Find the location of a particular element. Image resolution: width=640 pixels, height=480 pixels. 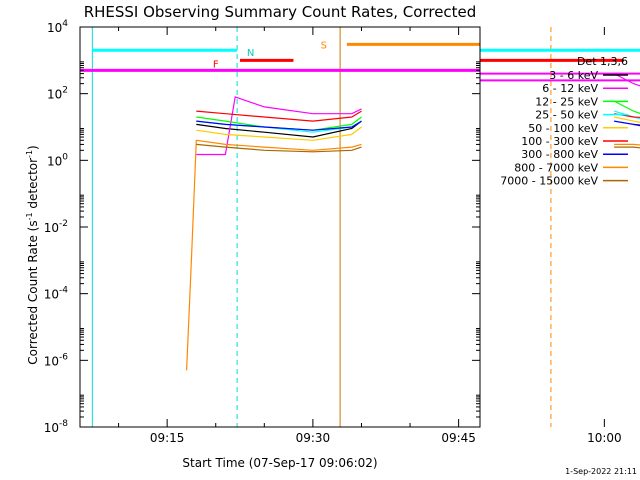

annotations: NSFA1A3A0 is located at coordinates (270, 55).